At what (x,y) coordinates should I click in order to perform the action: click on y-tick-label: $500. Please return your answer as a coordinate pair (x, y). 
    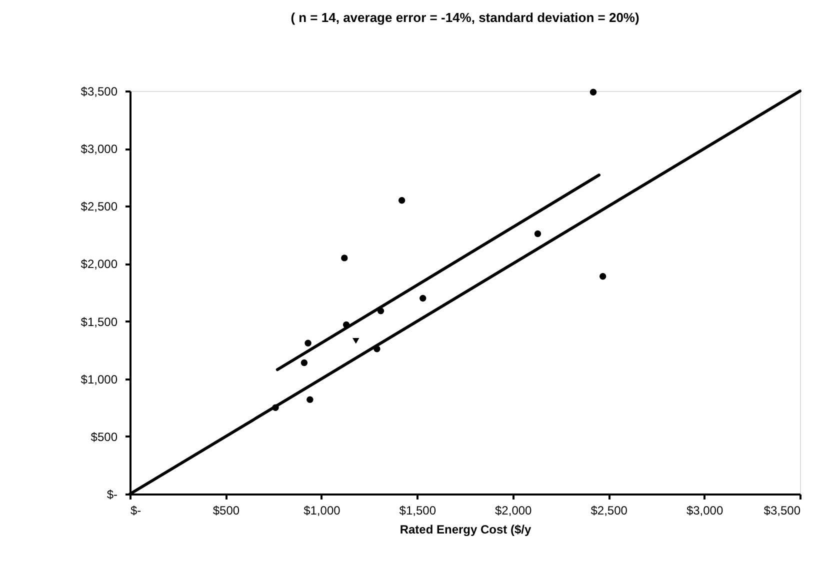
    Looking at the image, I should click on (104, 437).